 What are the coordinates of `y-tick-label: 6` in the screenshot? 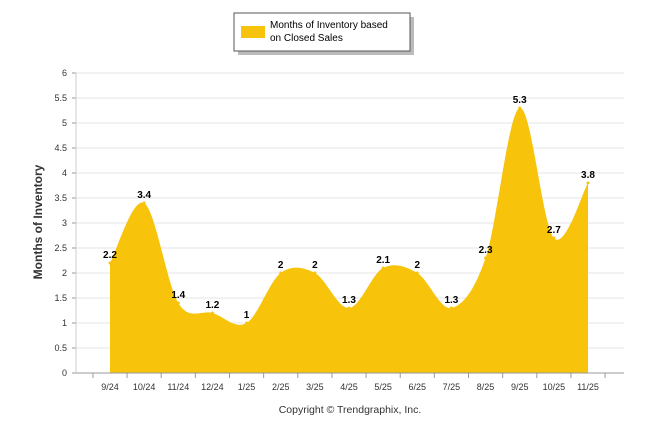 It's located at (64, 73).